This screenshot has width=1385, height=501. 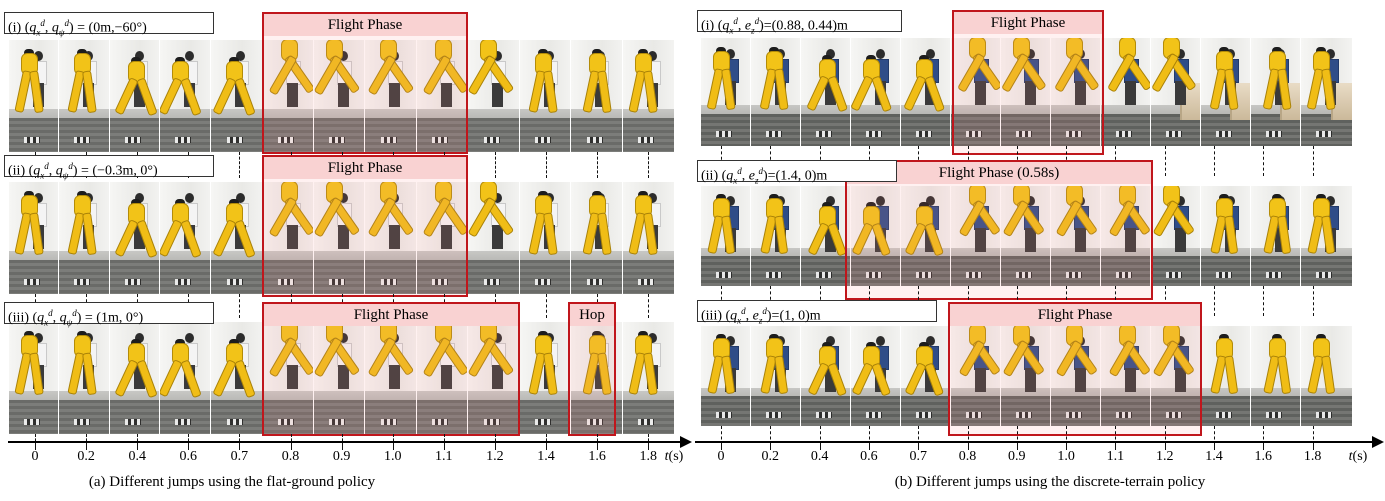 I want to click on tick-label: 0.7, so click(x=918, y=456).